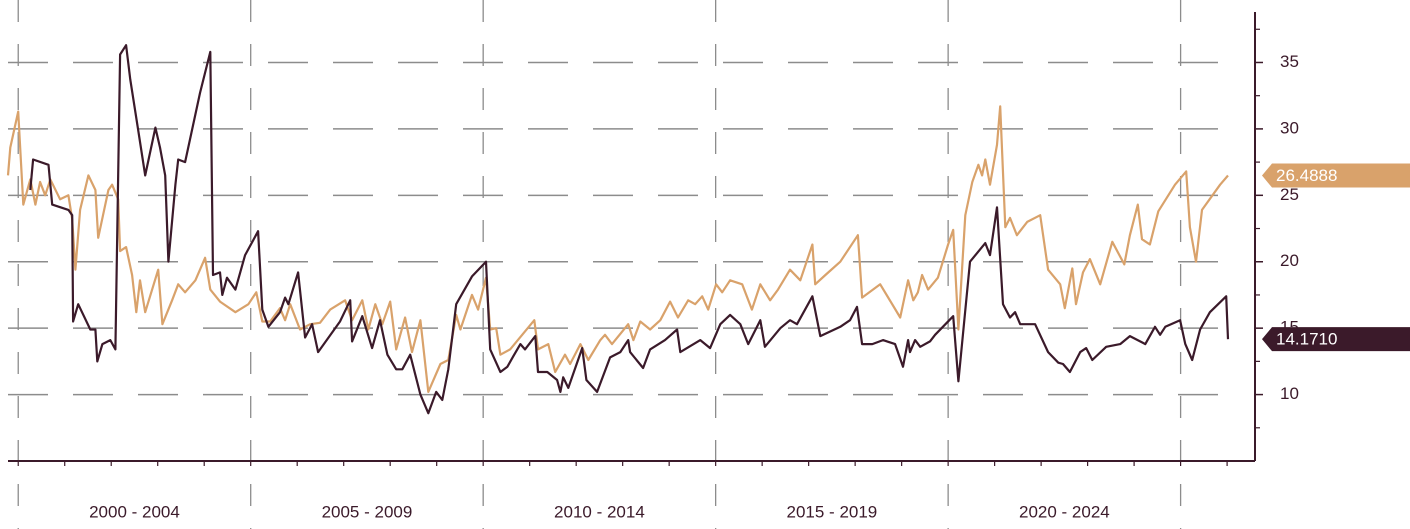 The width and height of the screenshot is (1410, 529). Describe the element at coordinates (1064, 511) in the screenshot. I see `x-tick-label: 2020 - 2024` at that location.